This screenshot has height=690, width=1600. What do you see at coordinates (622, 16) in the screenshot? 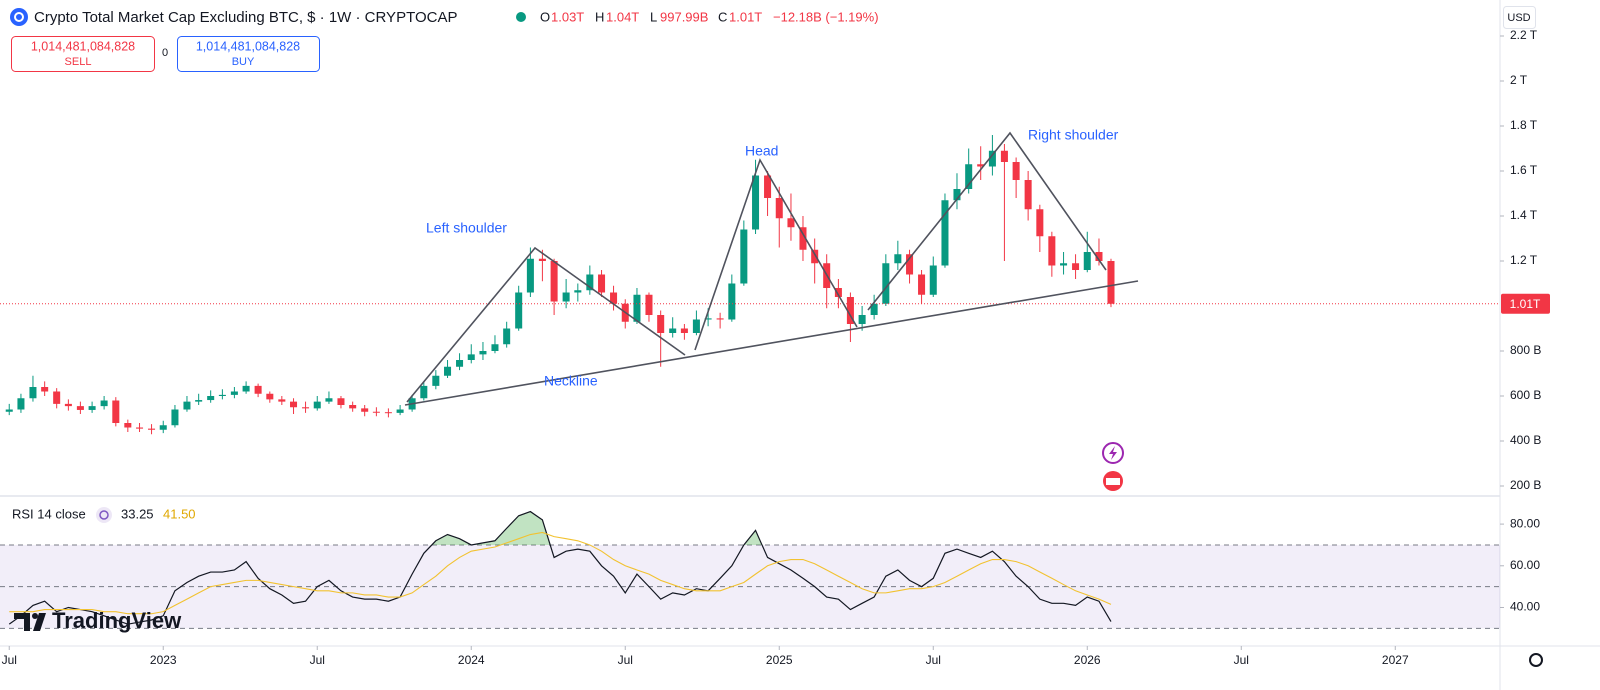
I see `ohlc-value: 1.04T` at bounding box center [622, 16].